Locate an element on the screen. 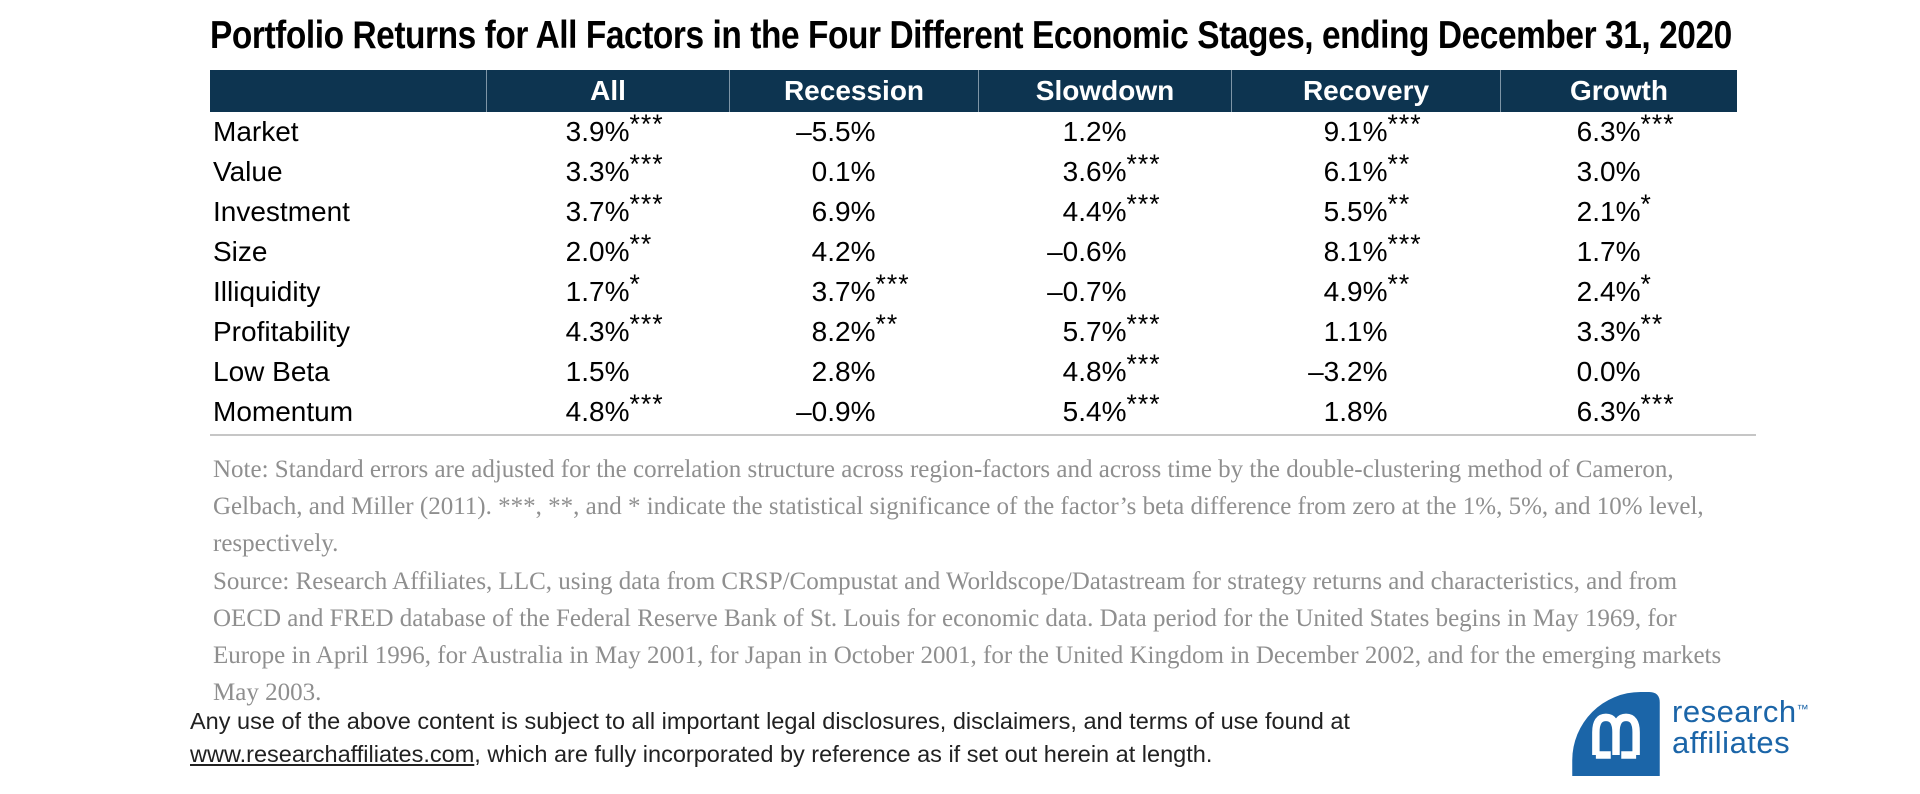 Image resolution: width=1920 pixels, height=794 pixels. factor-label: Momentum is located at coordinates (283, 411).